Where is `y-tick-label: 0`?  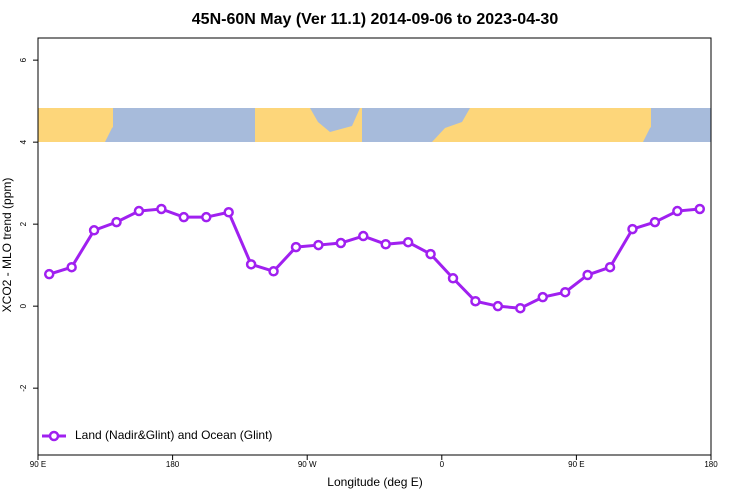 y-tick-label: 0 is located at coordinates (23, 305).